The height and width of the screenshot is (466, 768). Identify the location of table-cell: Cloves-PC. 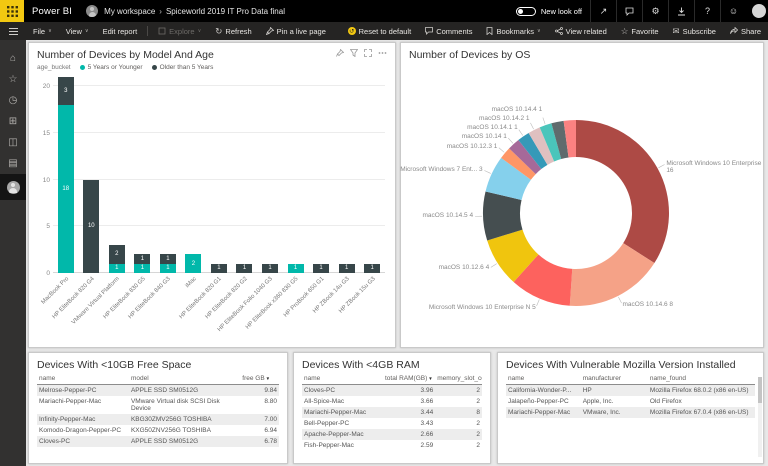
(55, 441).